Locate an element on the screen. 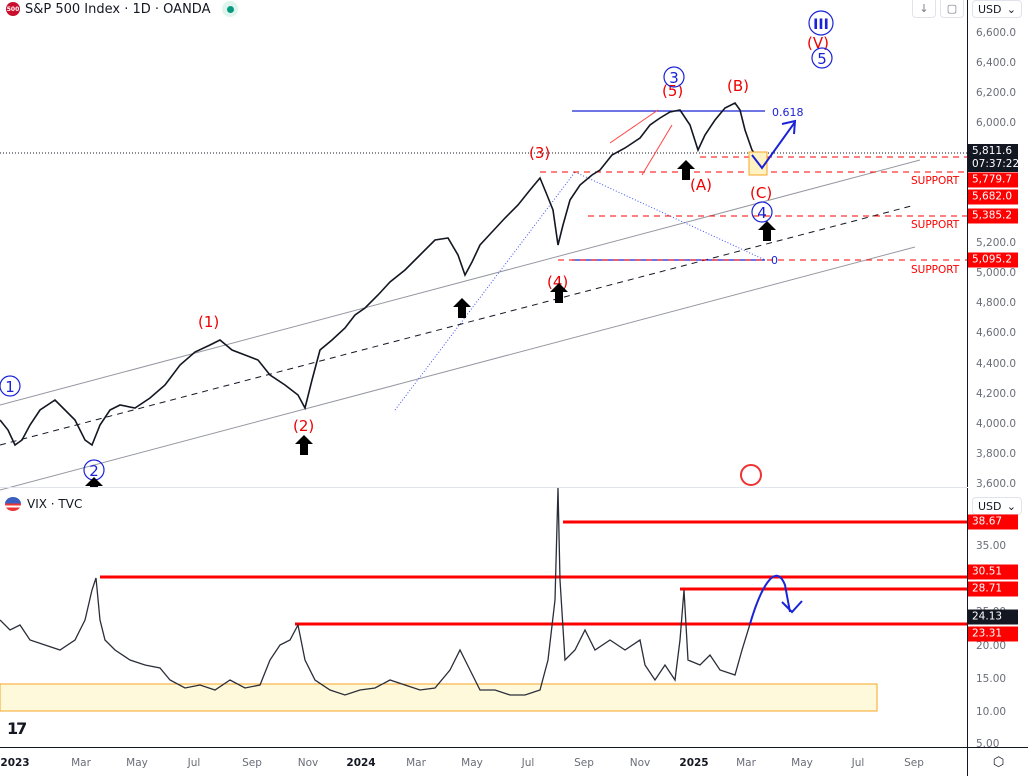 Image resolution: width=1028 pixels, height=776 pixels. time-tick: 2023 is located at coordinates (15, 763).